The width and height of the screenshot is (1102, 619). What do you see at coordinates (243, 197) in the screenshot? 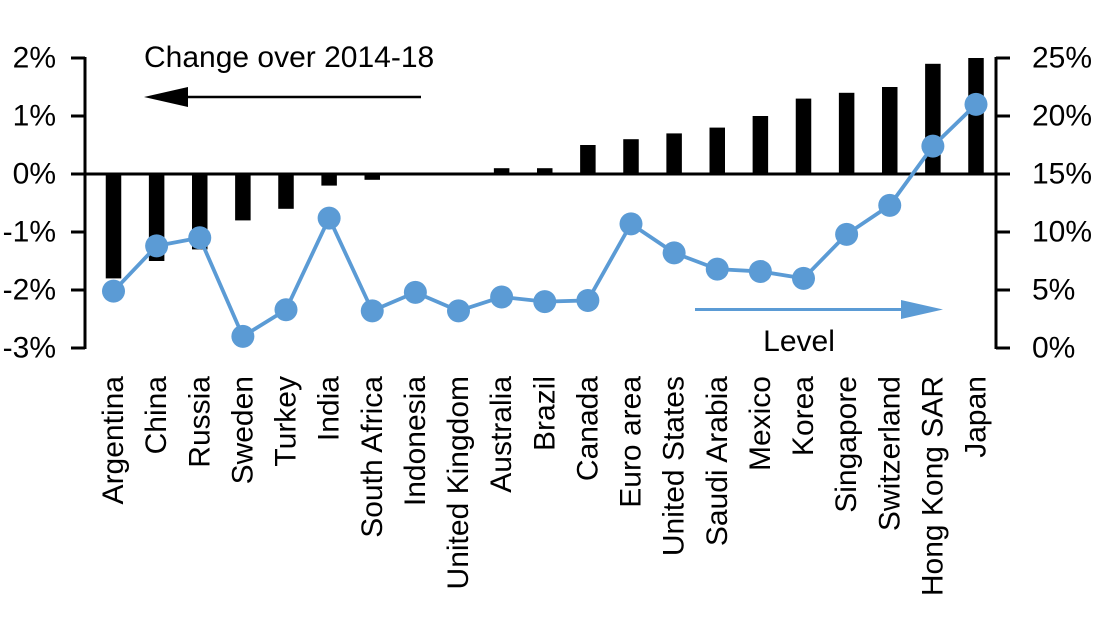
I see `bar-sweden` at bounding box center [243, 197].